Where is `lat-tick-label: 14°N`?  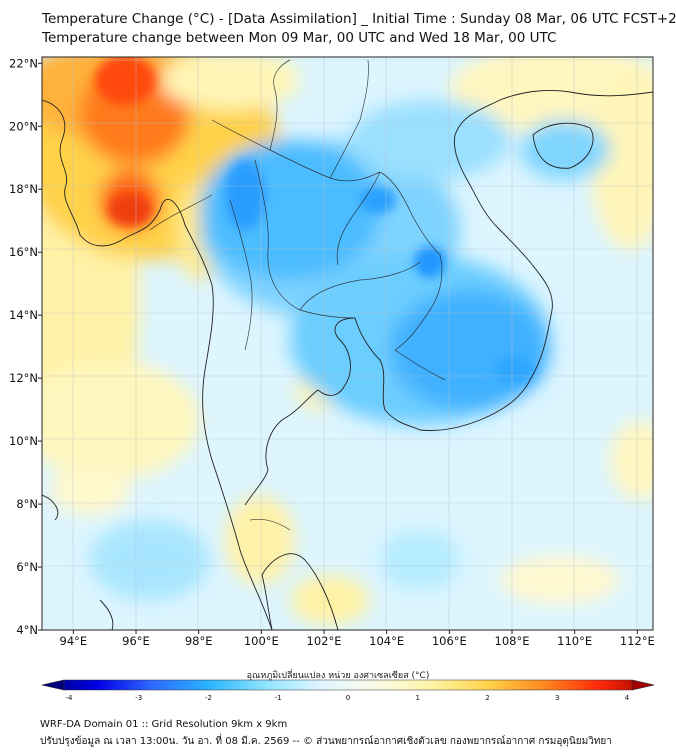
lat-tick-label: 14°N is located at coordinates (23, 315).